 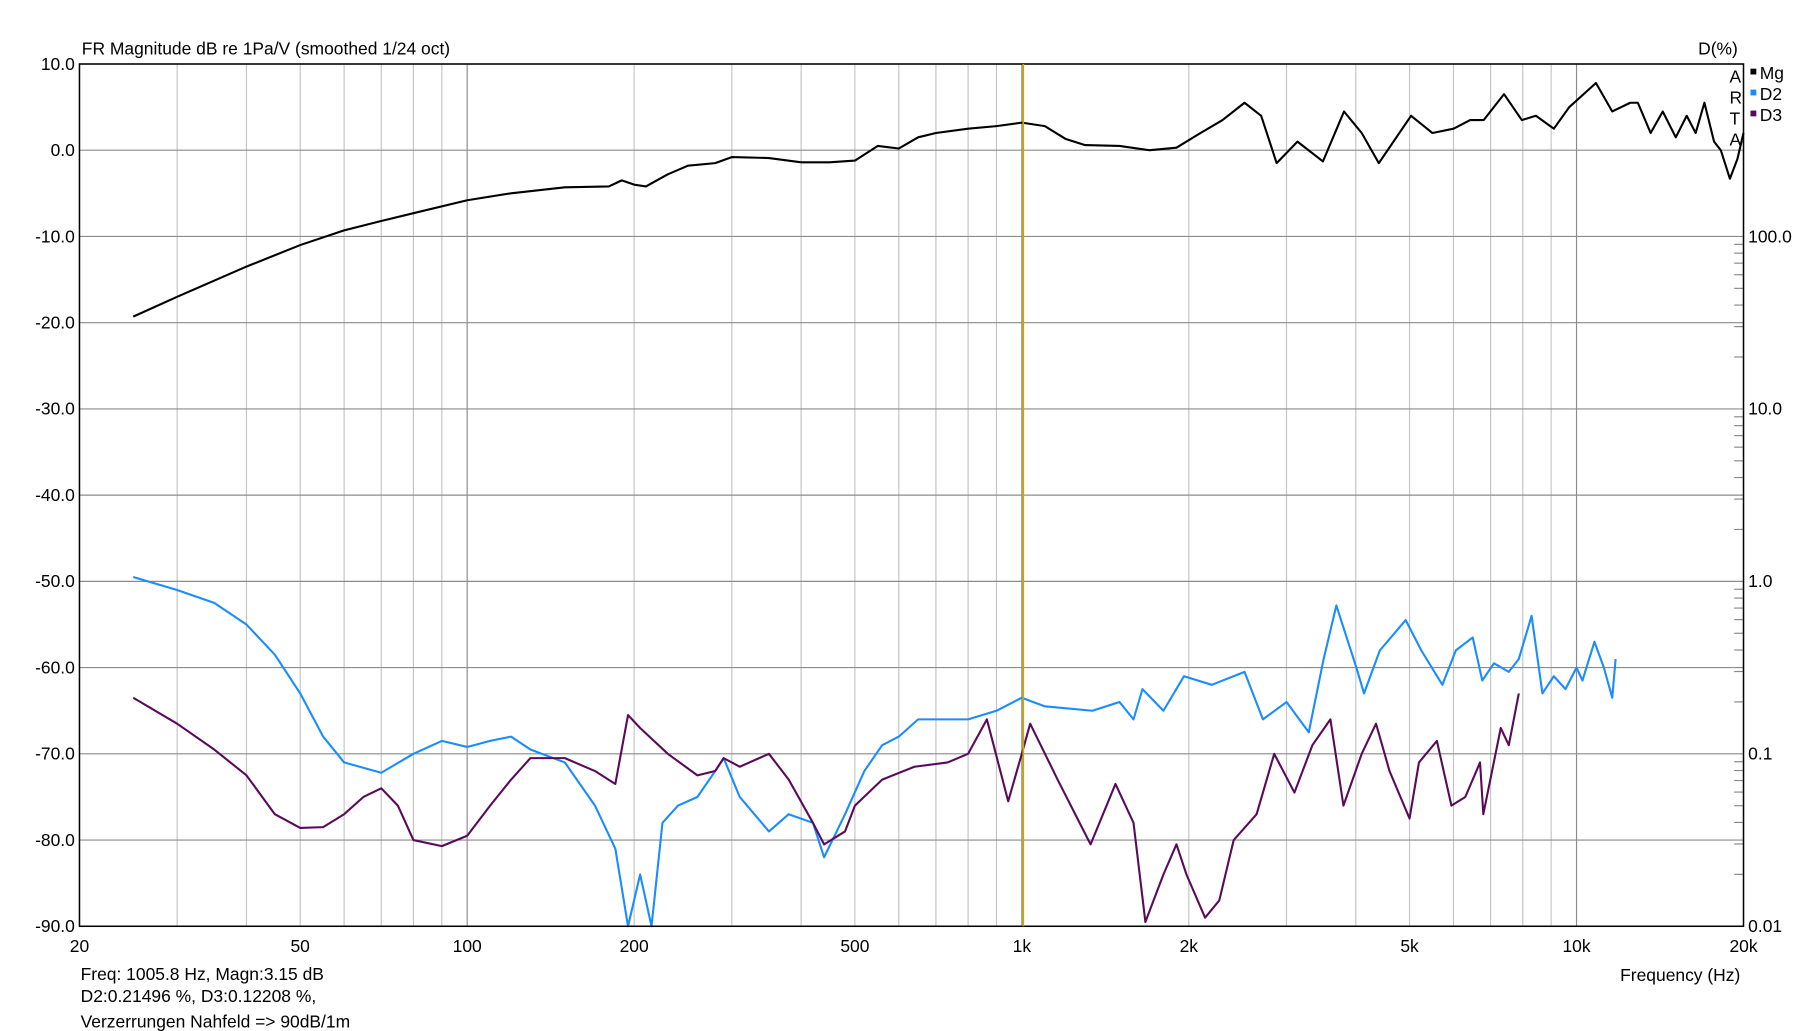 I want to click on right-axis-title: D(%), so click(x=1718, y=49).